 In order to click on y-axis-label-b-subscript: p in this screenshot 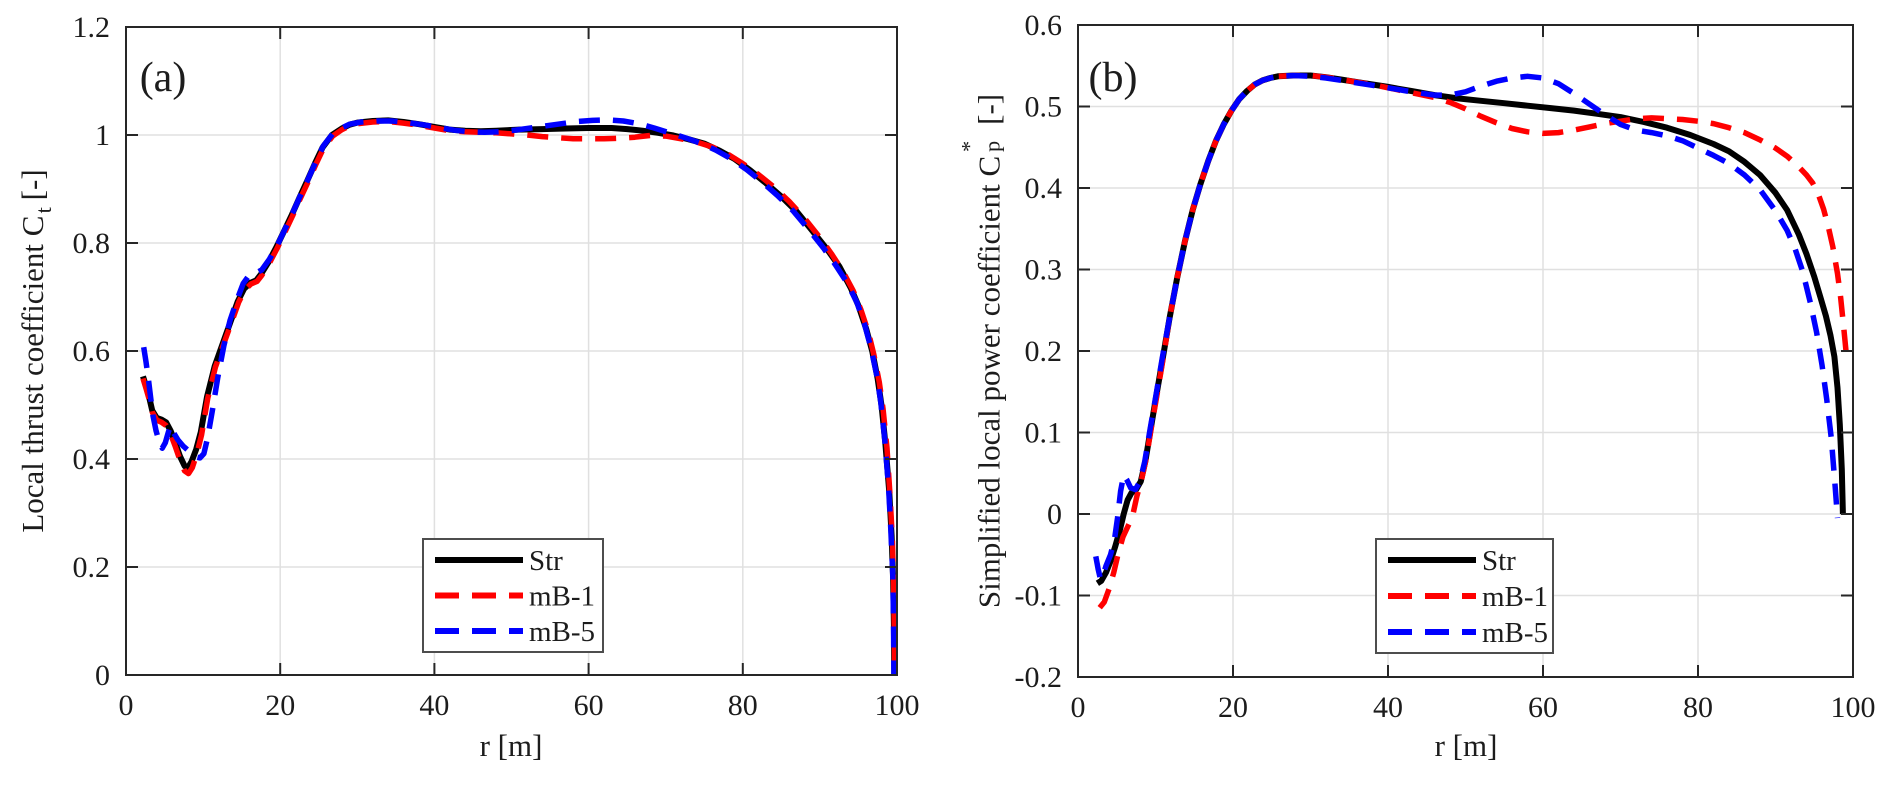, I will do `click(992, 146)`.